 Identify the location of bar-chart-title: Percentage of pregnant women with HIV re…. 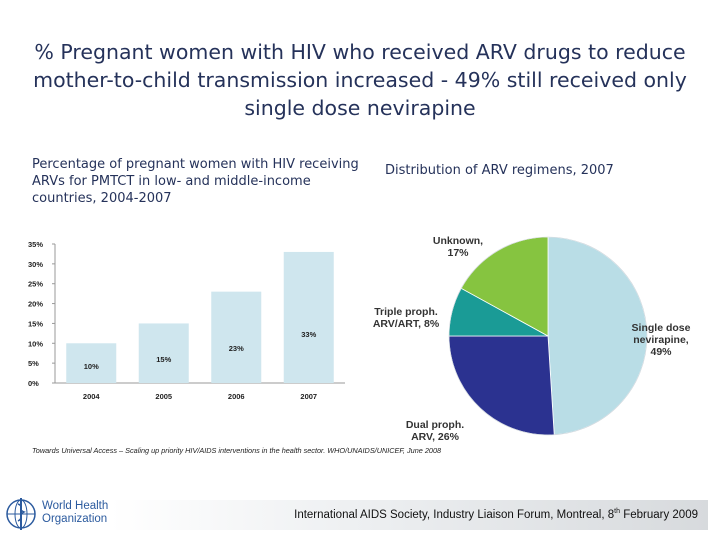
(195, 181).